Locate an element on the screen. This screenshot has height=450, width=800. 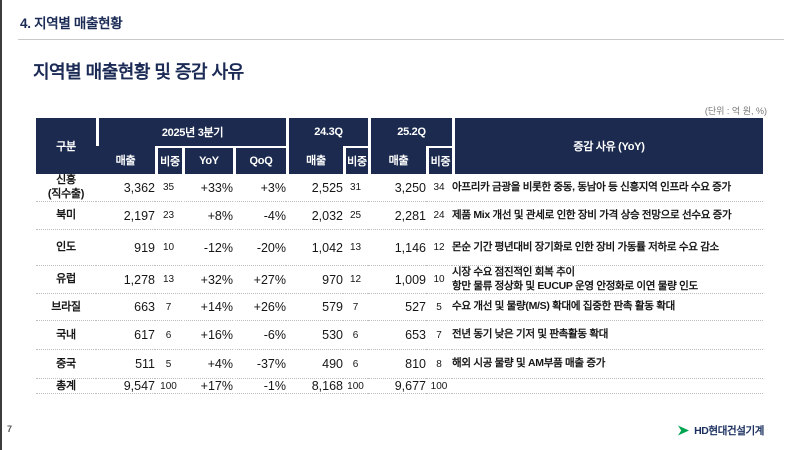
cell-sales-2025q3: 3,362 is located at coordinates (125, 188).